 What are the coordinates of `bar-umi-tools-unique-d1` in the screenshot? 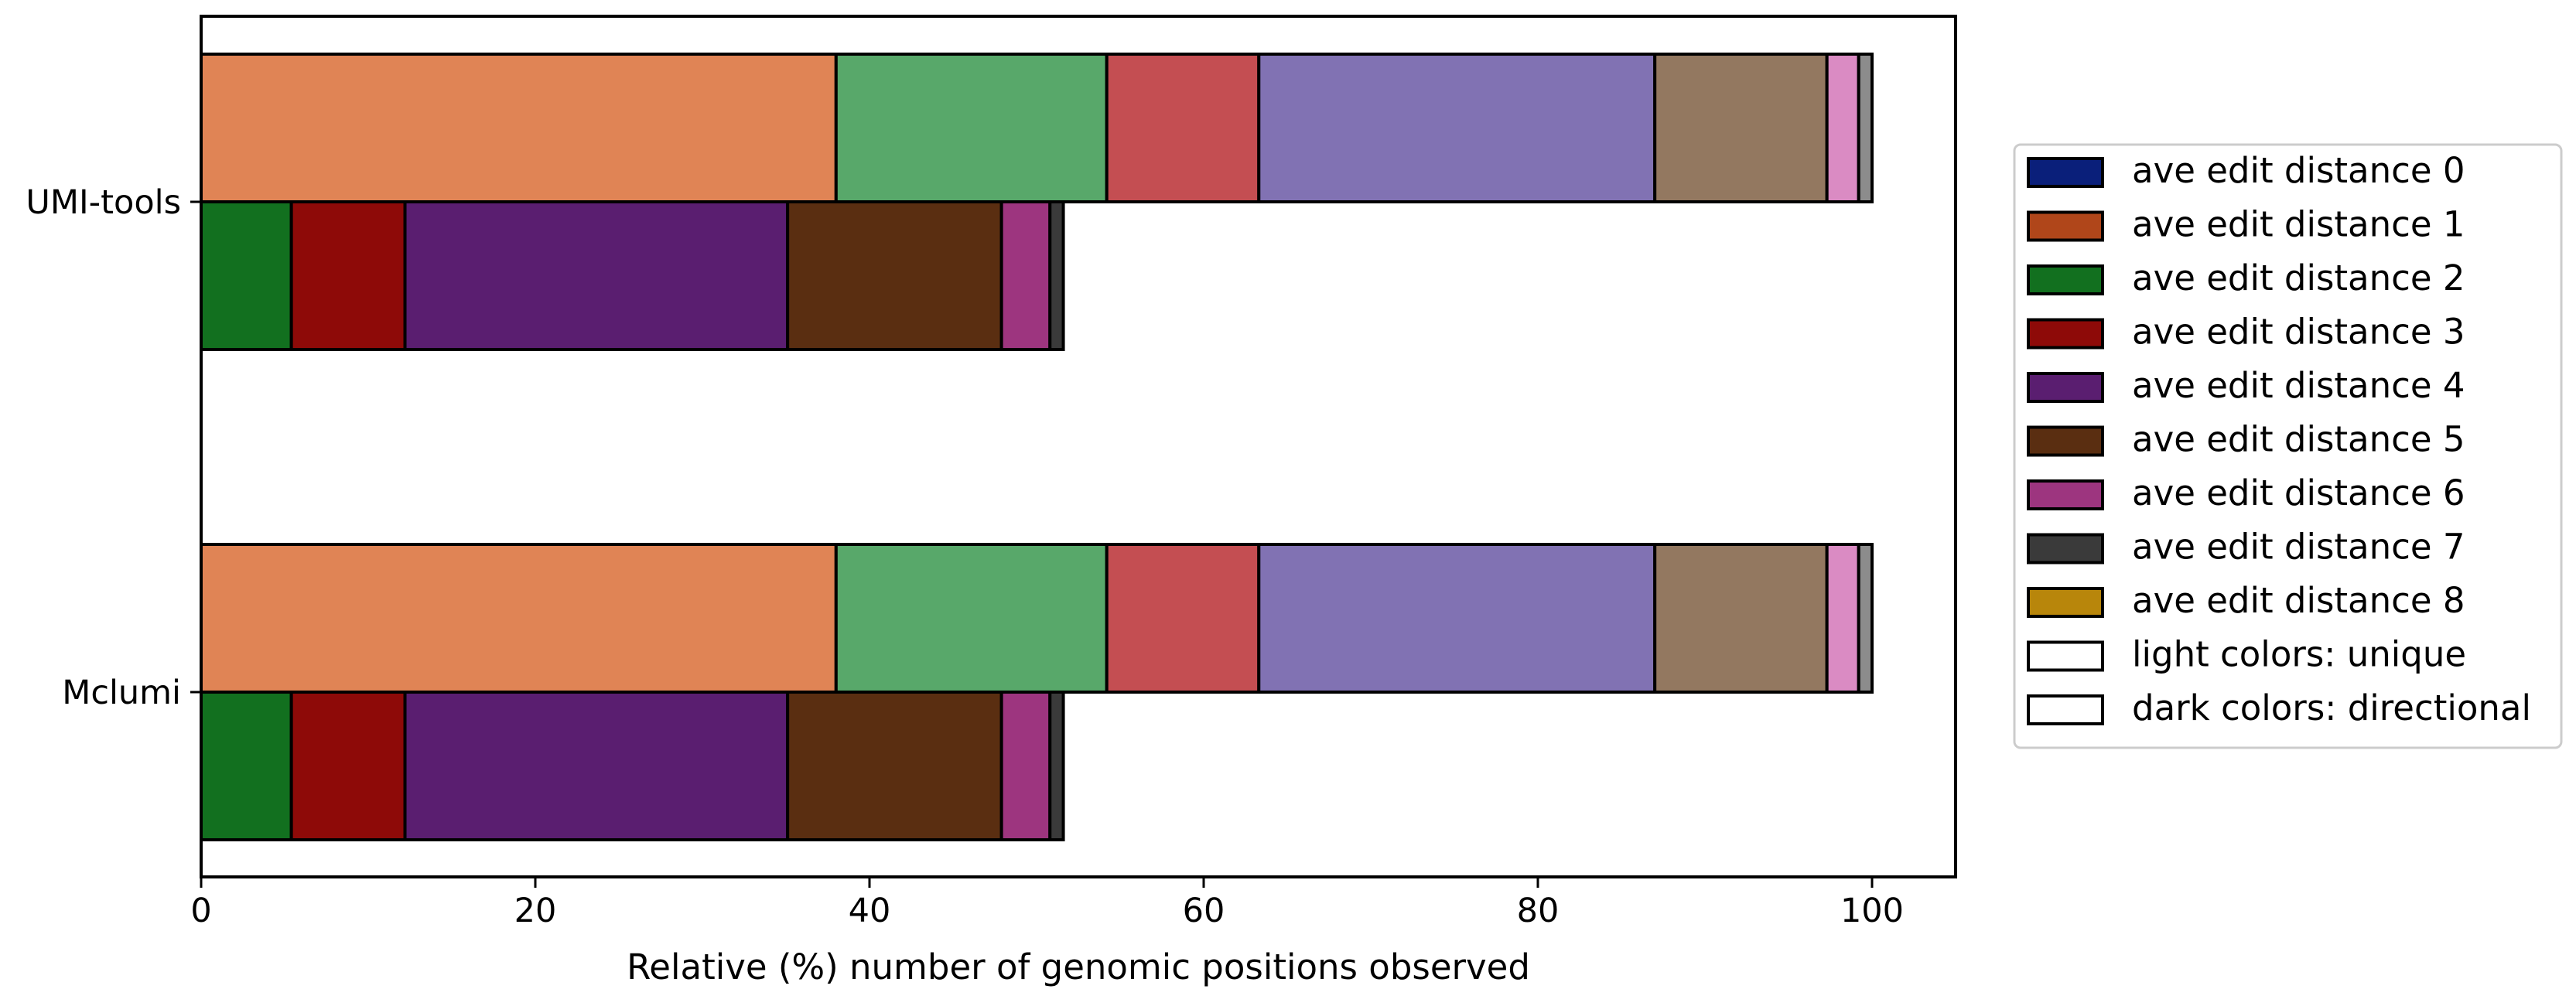 It's located at (519, 128).